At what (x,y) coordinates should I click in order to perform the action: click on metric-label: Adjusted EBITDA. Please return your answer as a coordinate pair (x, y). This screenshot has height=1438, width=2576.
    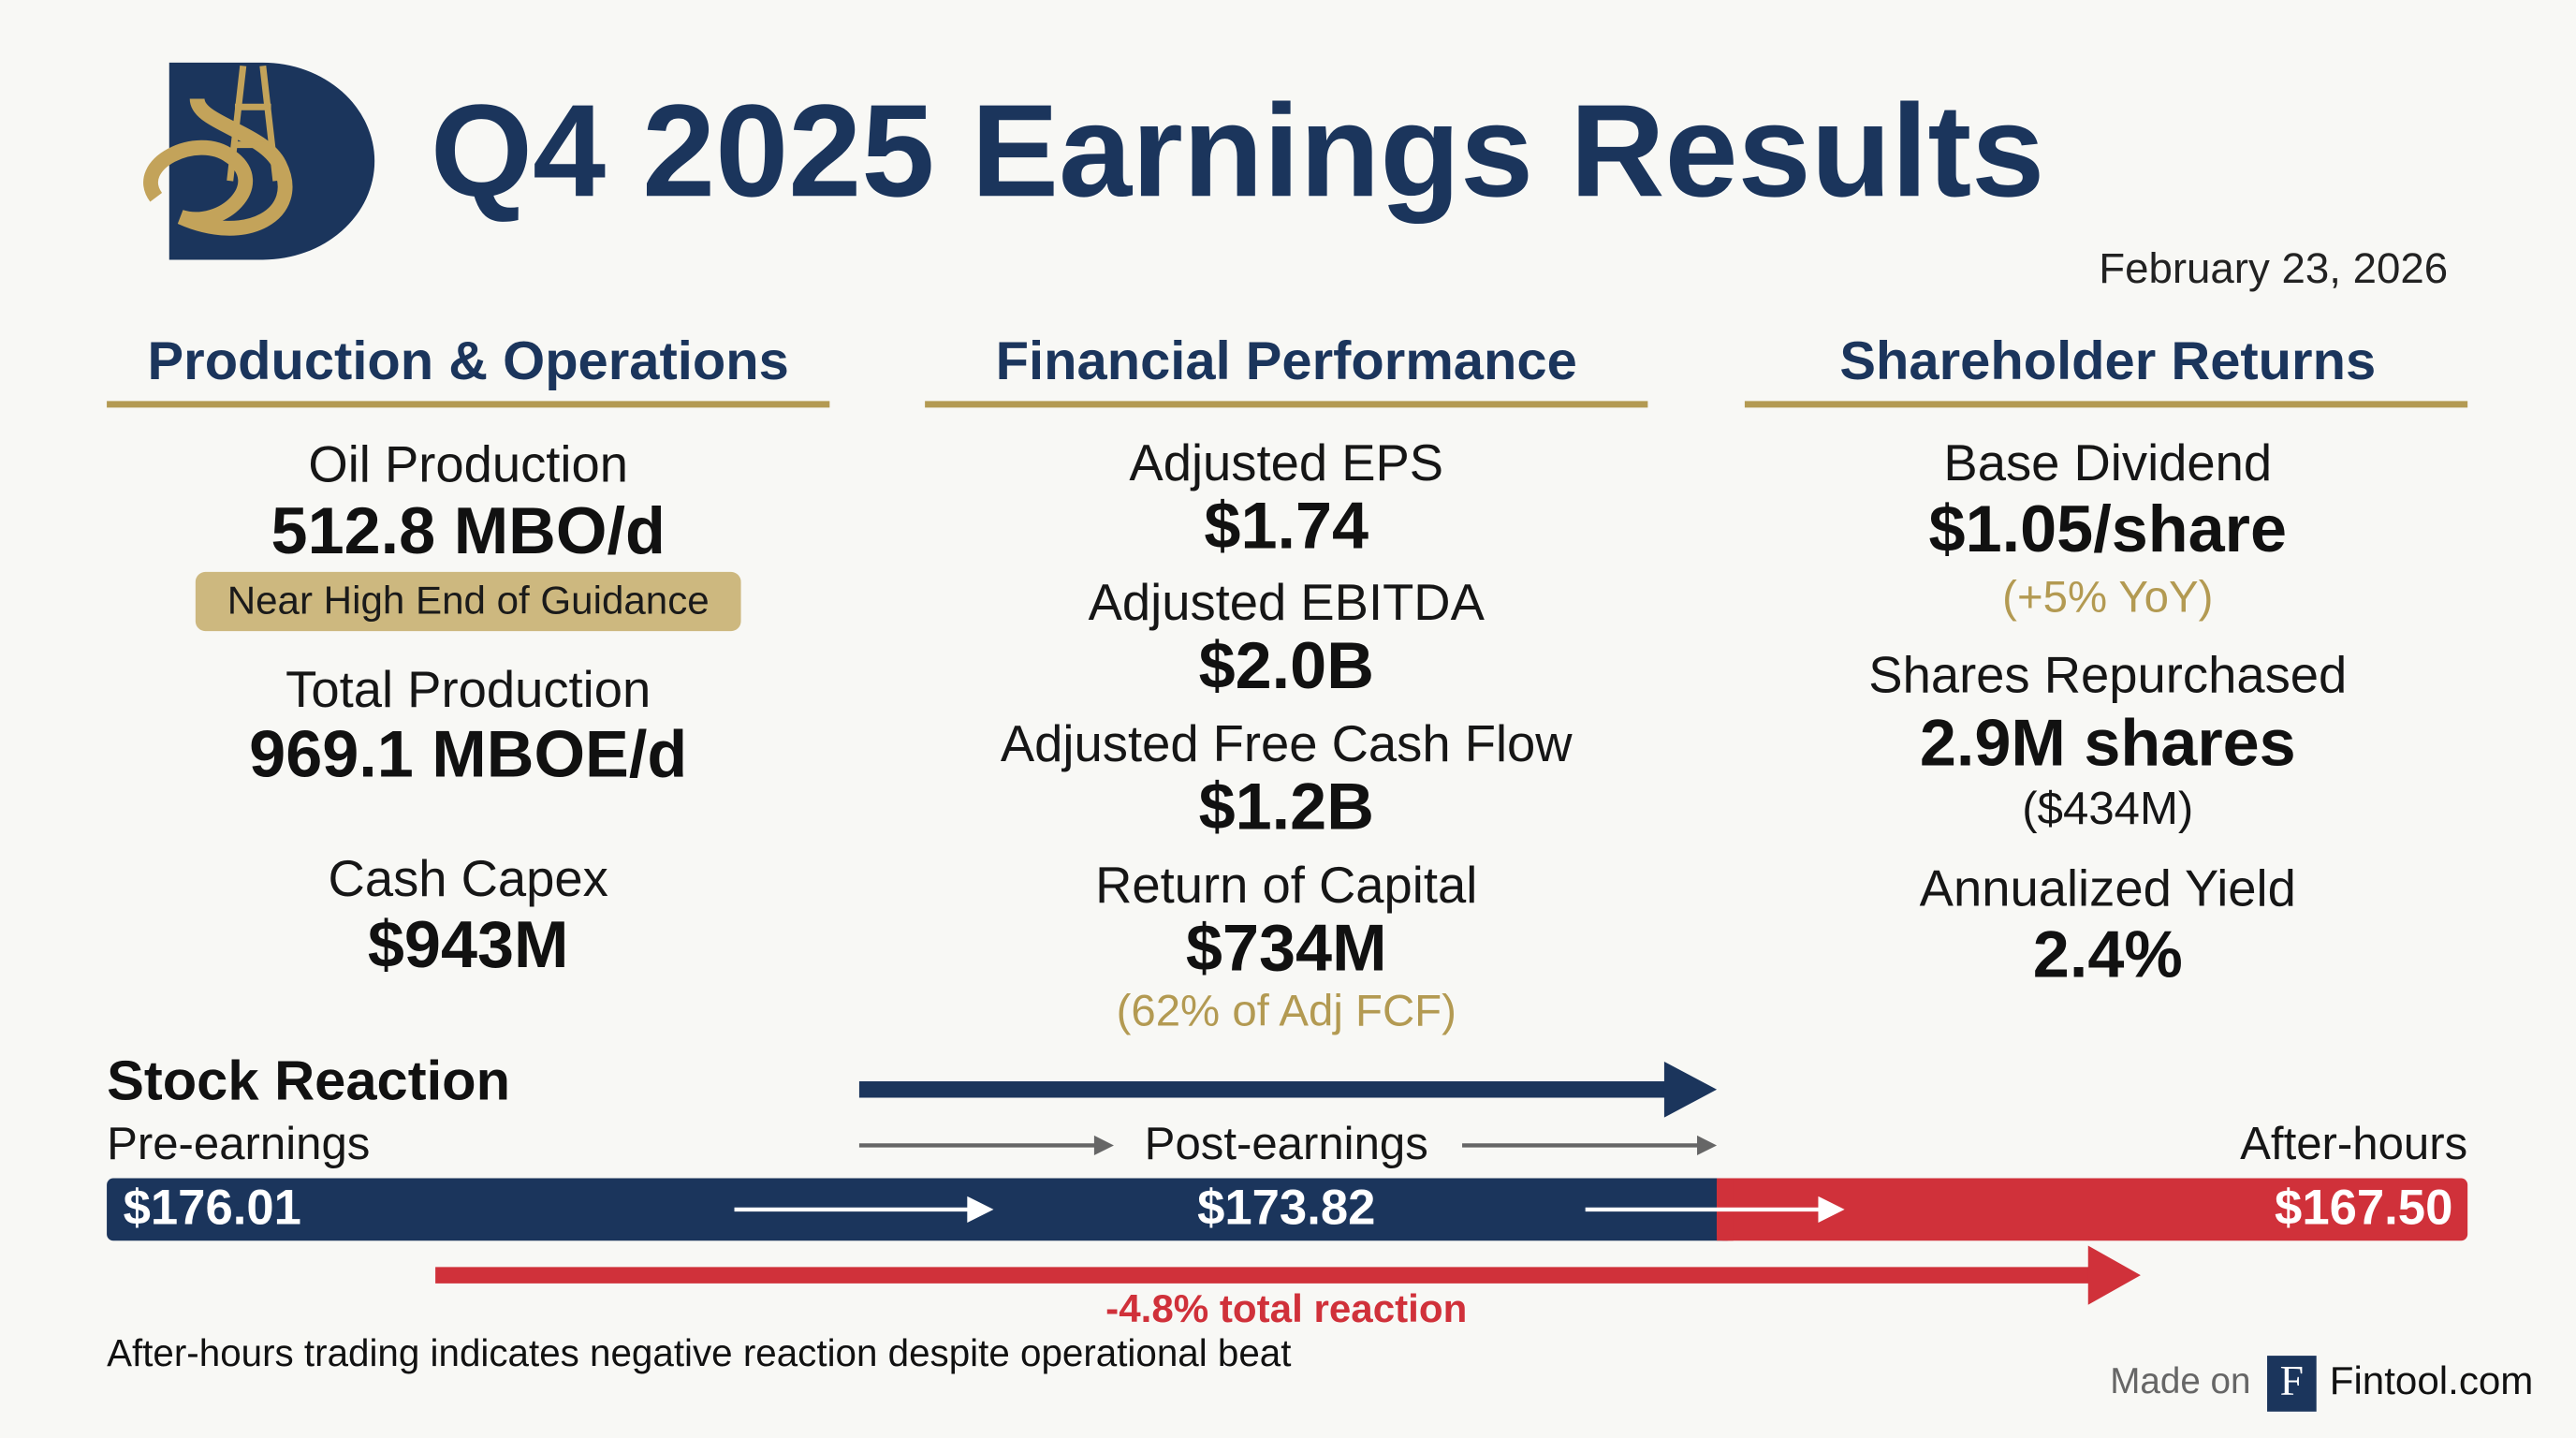
    Looking at the image, I should click on (1287, 602).